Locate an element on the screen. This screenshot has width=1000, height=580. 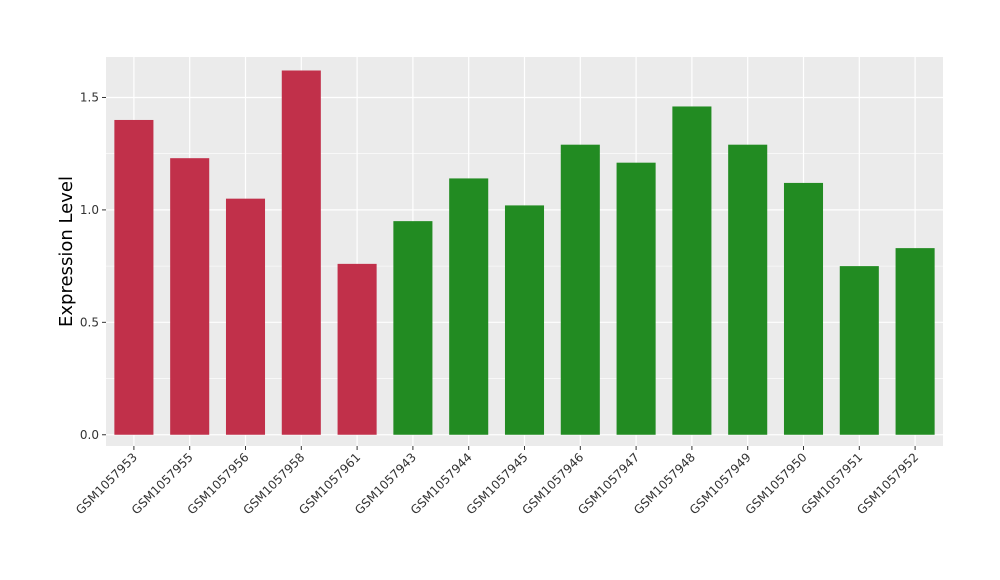
y-tick-label: 0.5 is located at coordinates (89, 322).